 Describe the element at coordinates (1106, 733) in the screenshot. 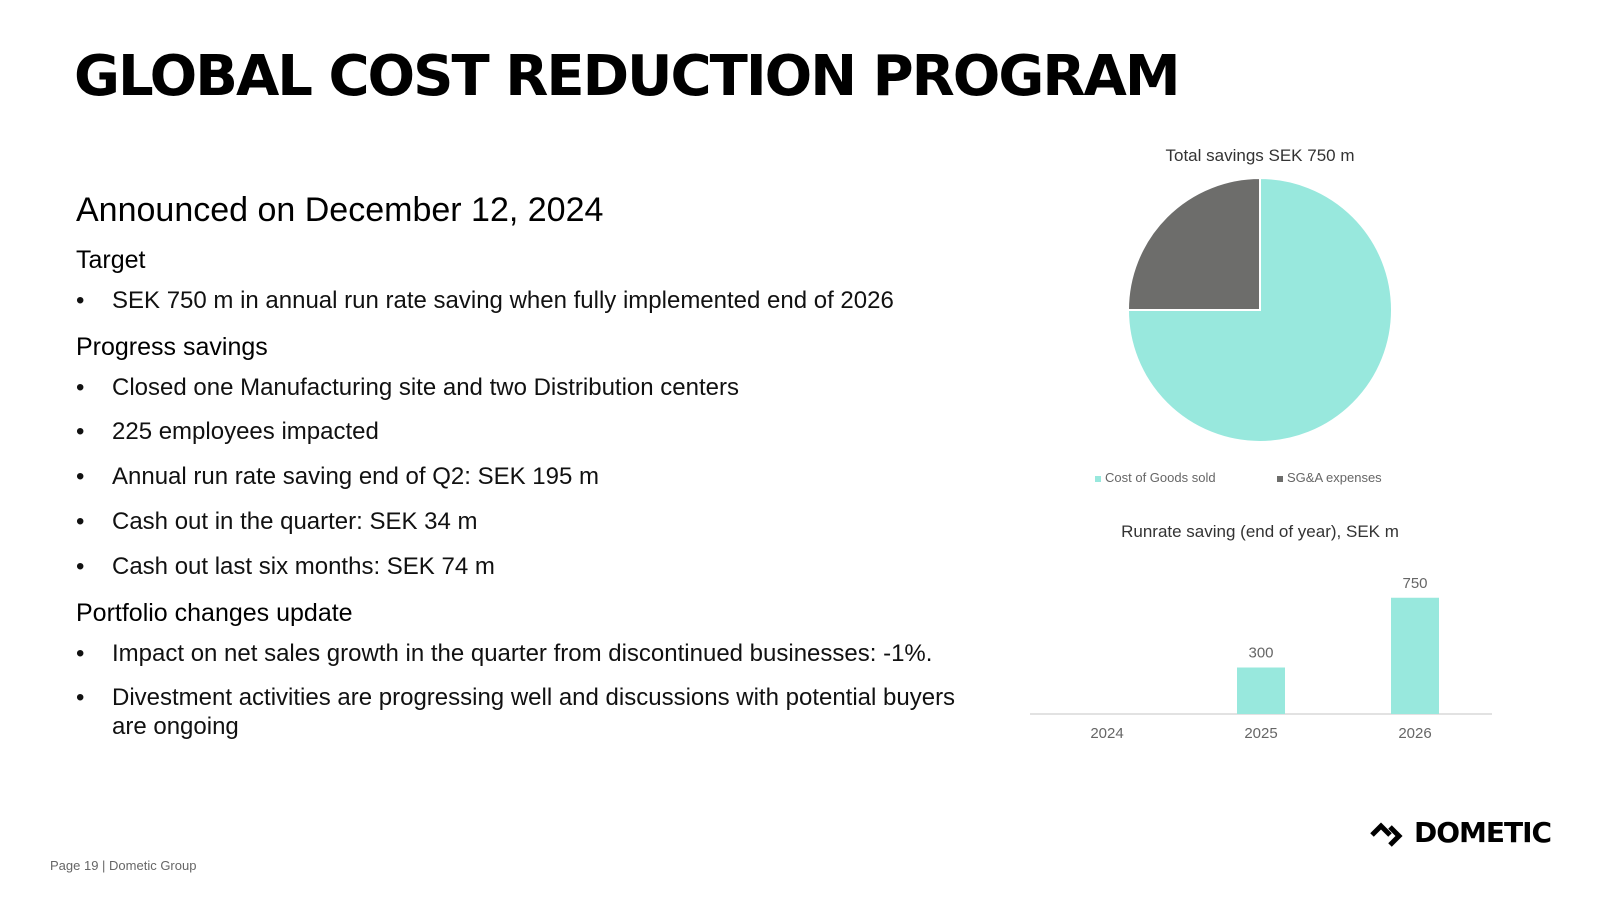

I see `bar-tick-label-2024: 2024` at that location.